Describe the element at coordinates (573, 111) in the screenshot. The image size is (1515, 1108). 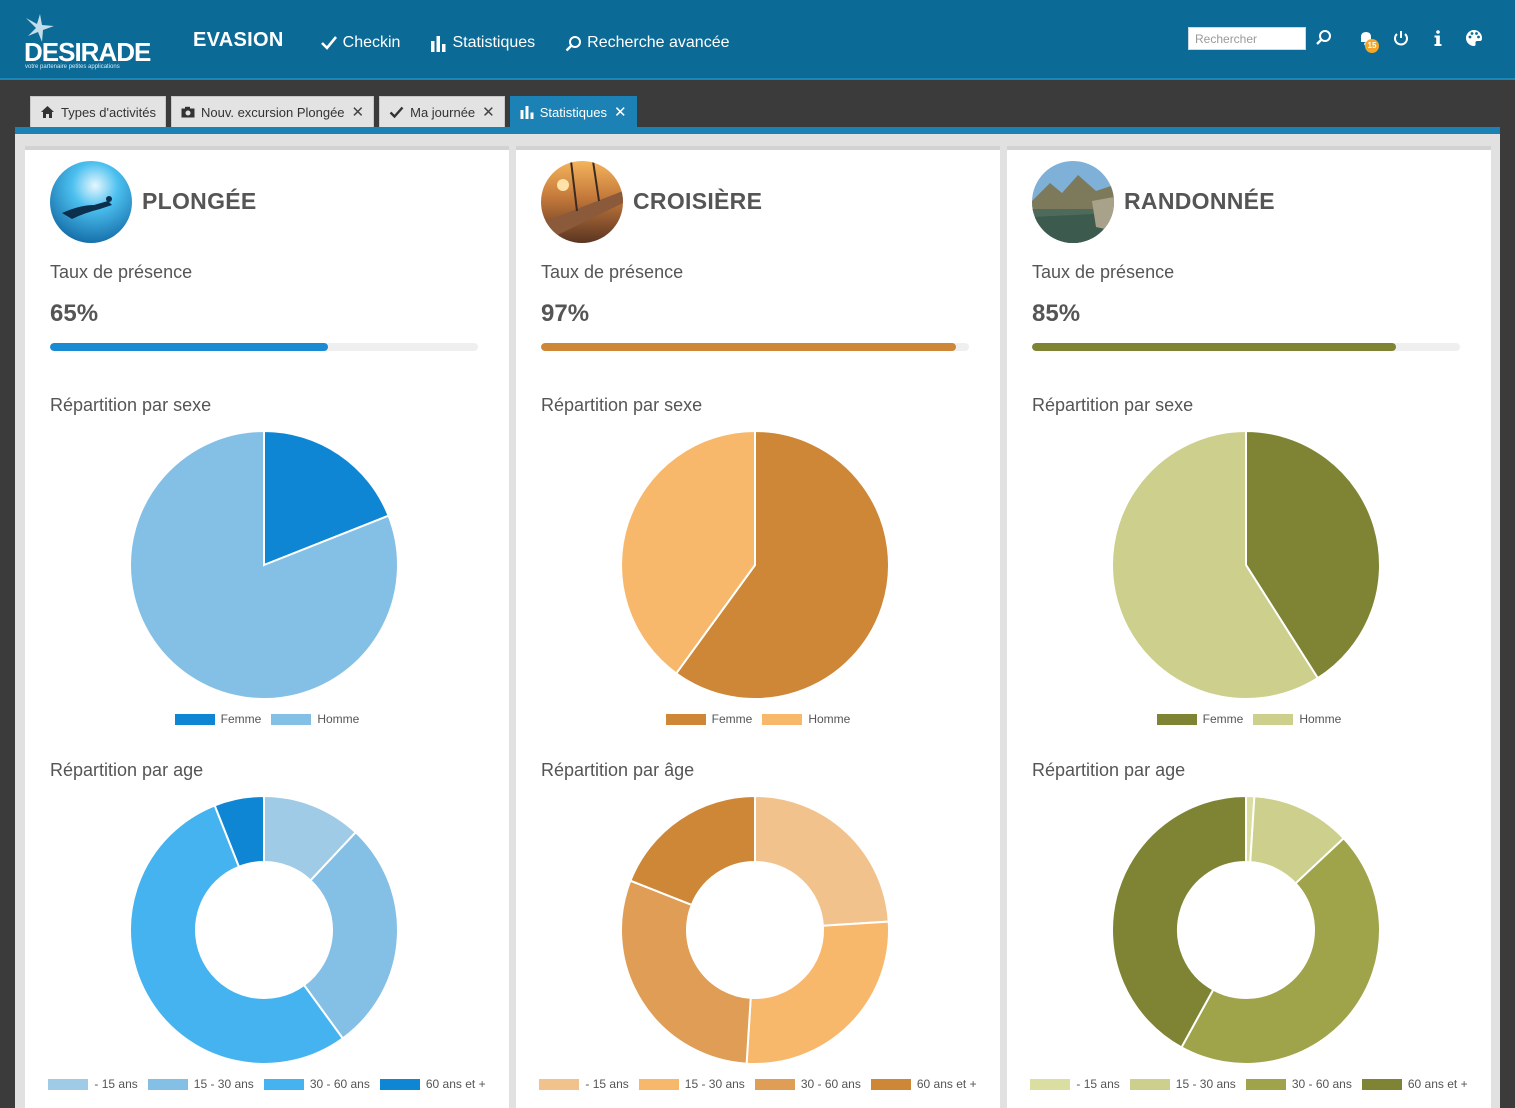
I see `tab-statistiques: Statistiques ✕` at that location.